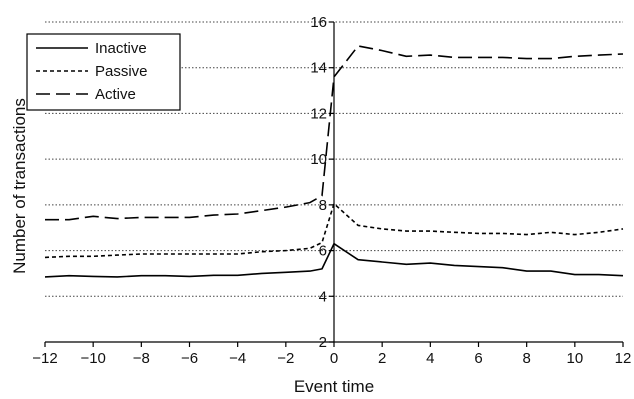 The width and height of the screenshot is (634, 399). Describe the element at coordinates (19, 186) in the screenshot. I see `y-axis-title: Number of transactions` at that location.